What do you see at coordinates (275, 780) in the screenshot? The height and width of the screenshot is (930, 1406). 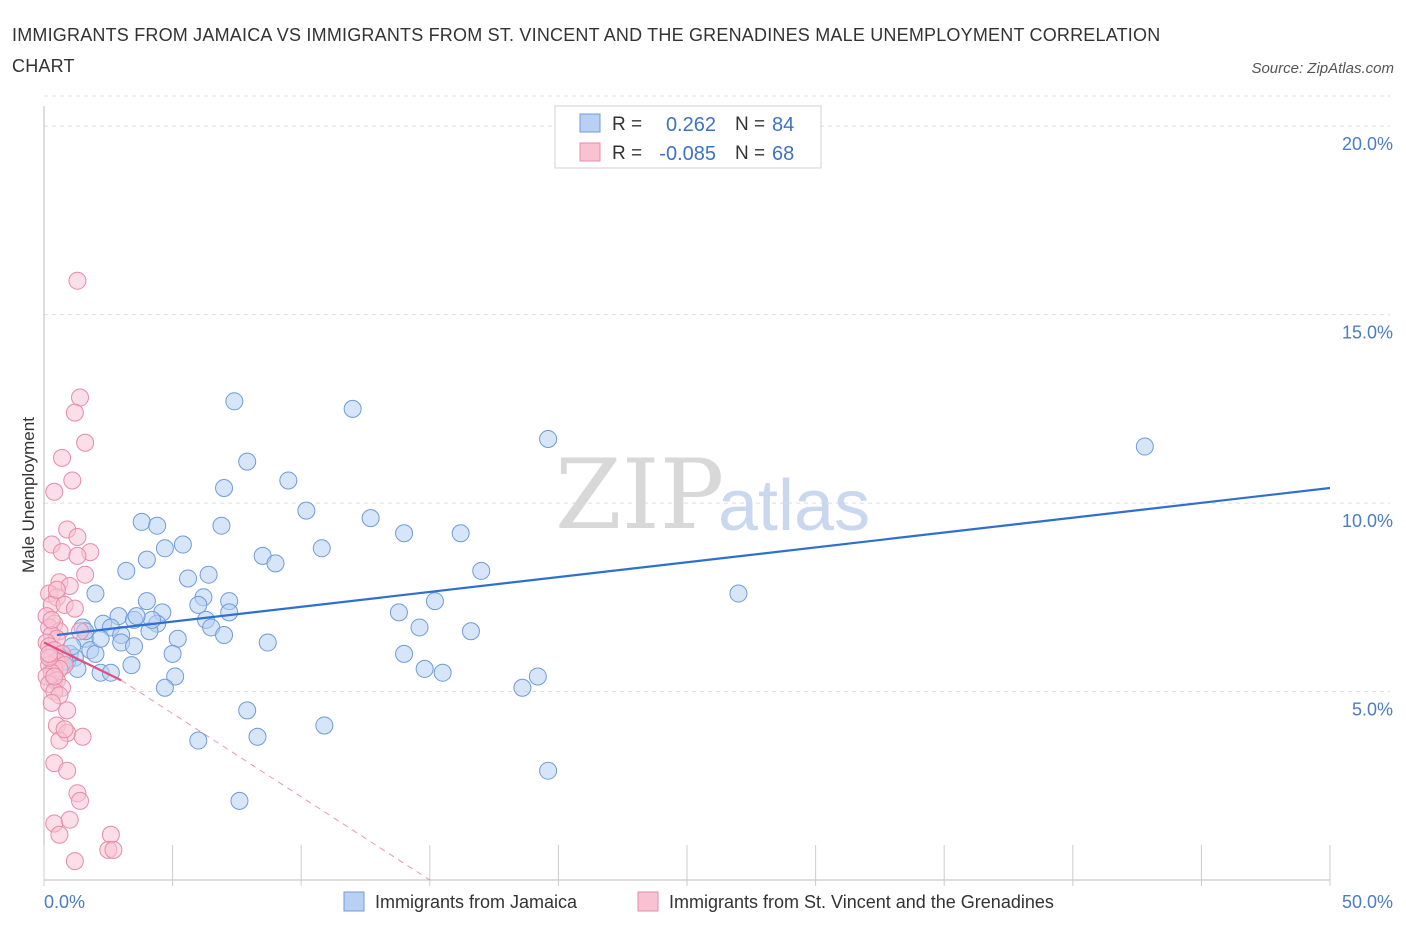 I see `stvincent-trend-extension` at bounding box center [275, 780].